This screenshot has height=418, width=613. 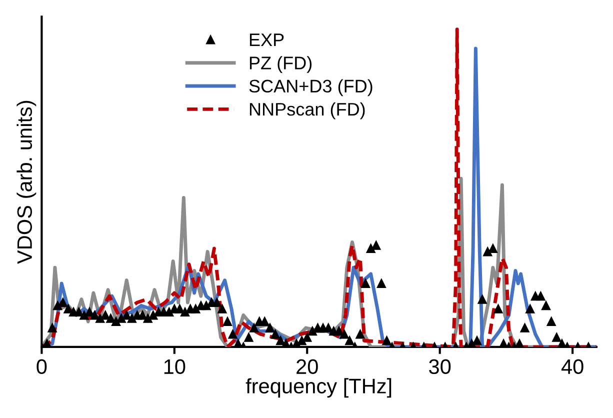 I want to click on x-tick-label: 0, so click(x=41, y=366).